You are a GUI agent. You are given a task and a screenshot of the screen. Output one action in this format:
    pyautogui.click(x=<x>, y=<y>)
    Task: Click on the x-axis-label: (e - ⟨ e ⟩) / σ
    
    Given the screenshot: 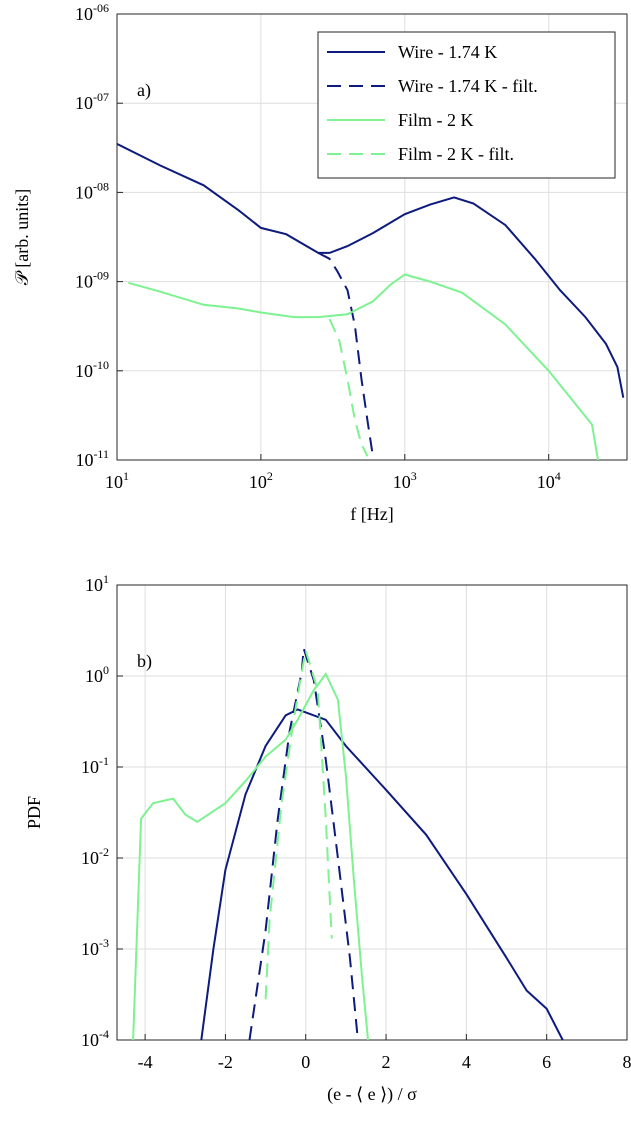 What is the action you would take?
    pyautogui.click(x=372, y=1094)
    